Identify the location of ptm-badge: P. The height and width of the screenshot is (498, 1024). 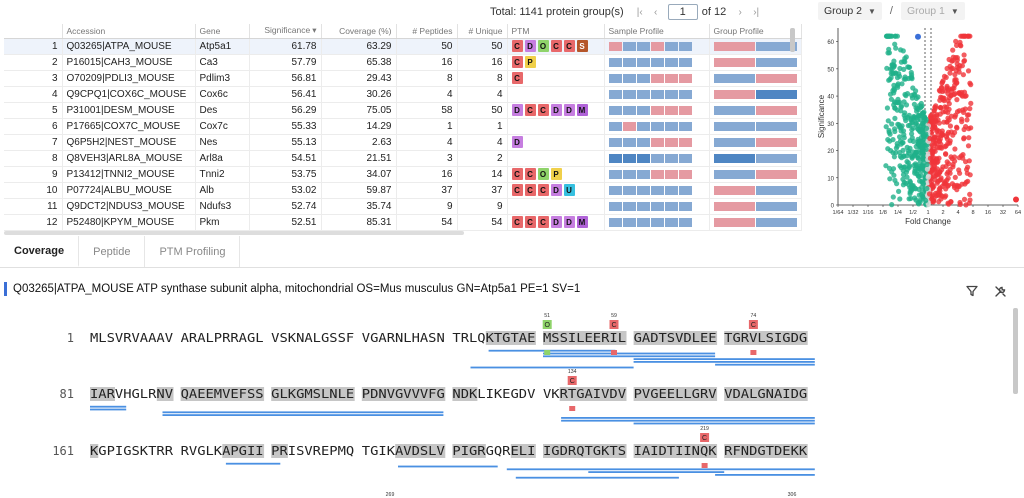
(556, 174).